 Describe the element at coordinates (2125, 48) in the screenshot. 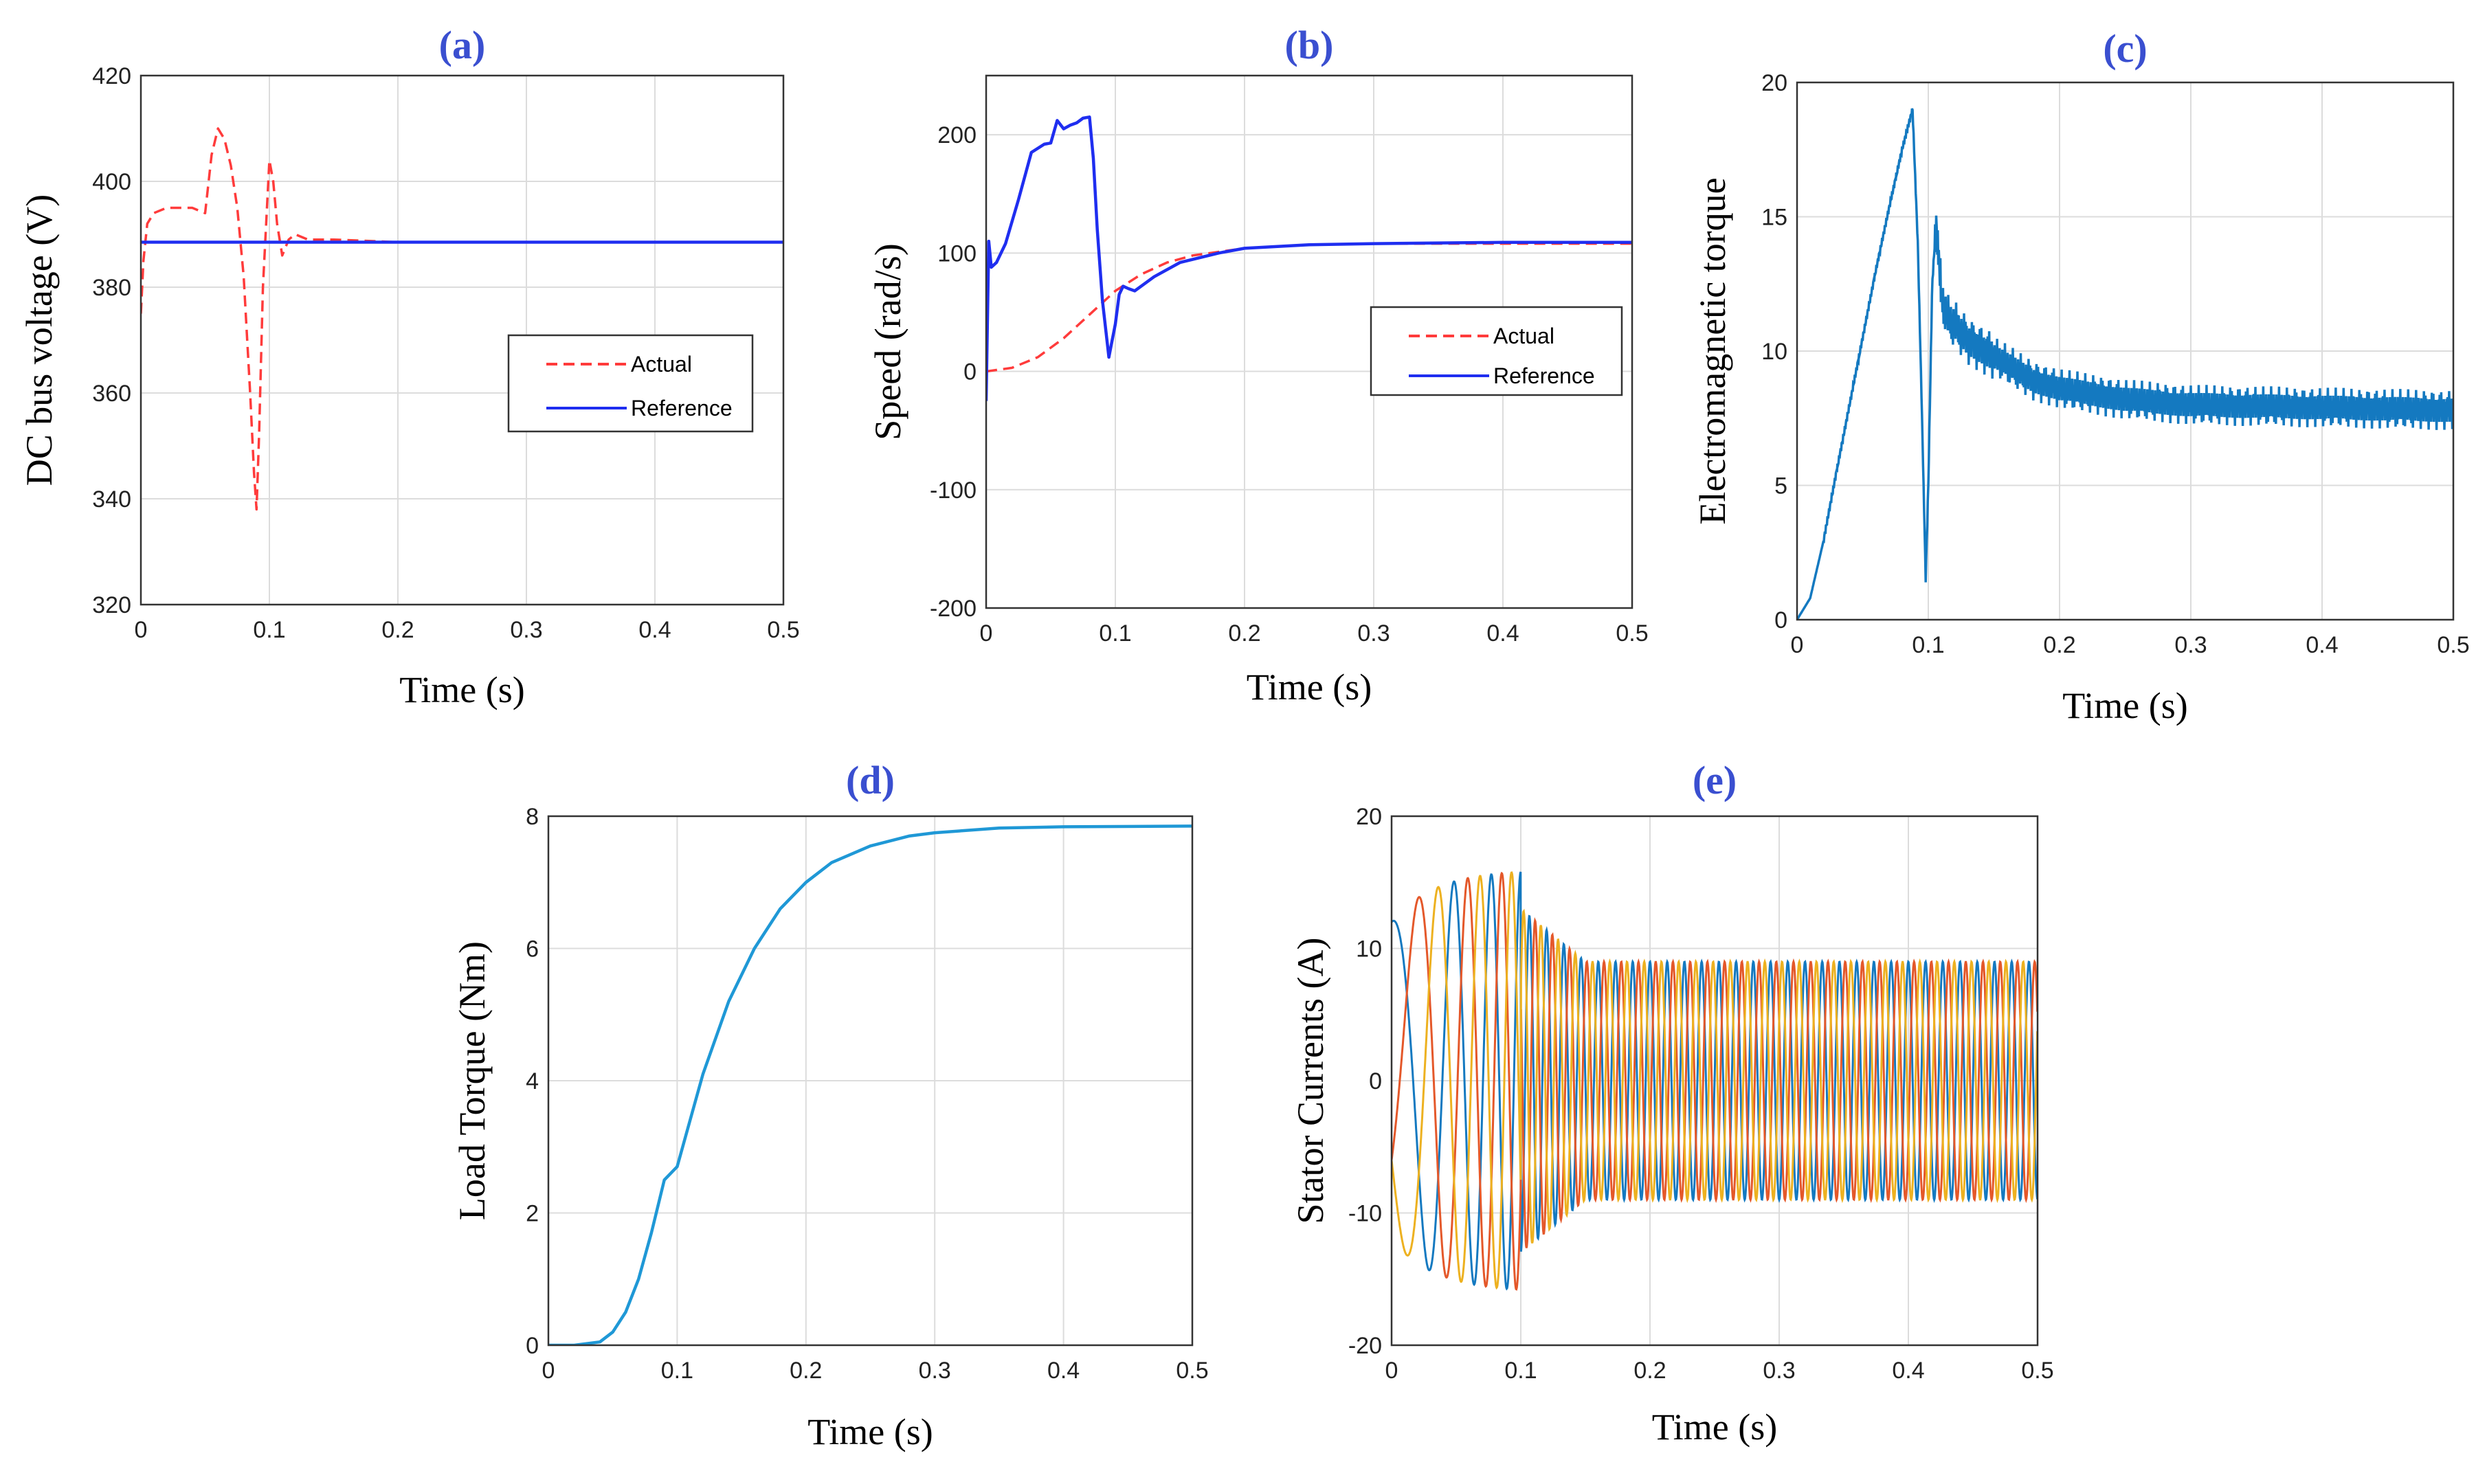

I see `panel-title: (c)` at that location.